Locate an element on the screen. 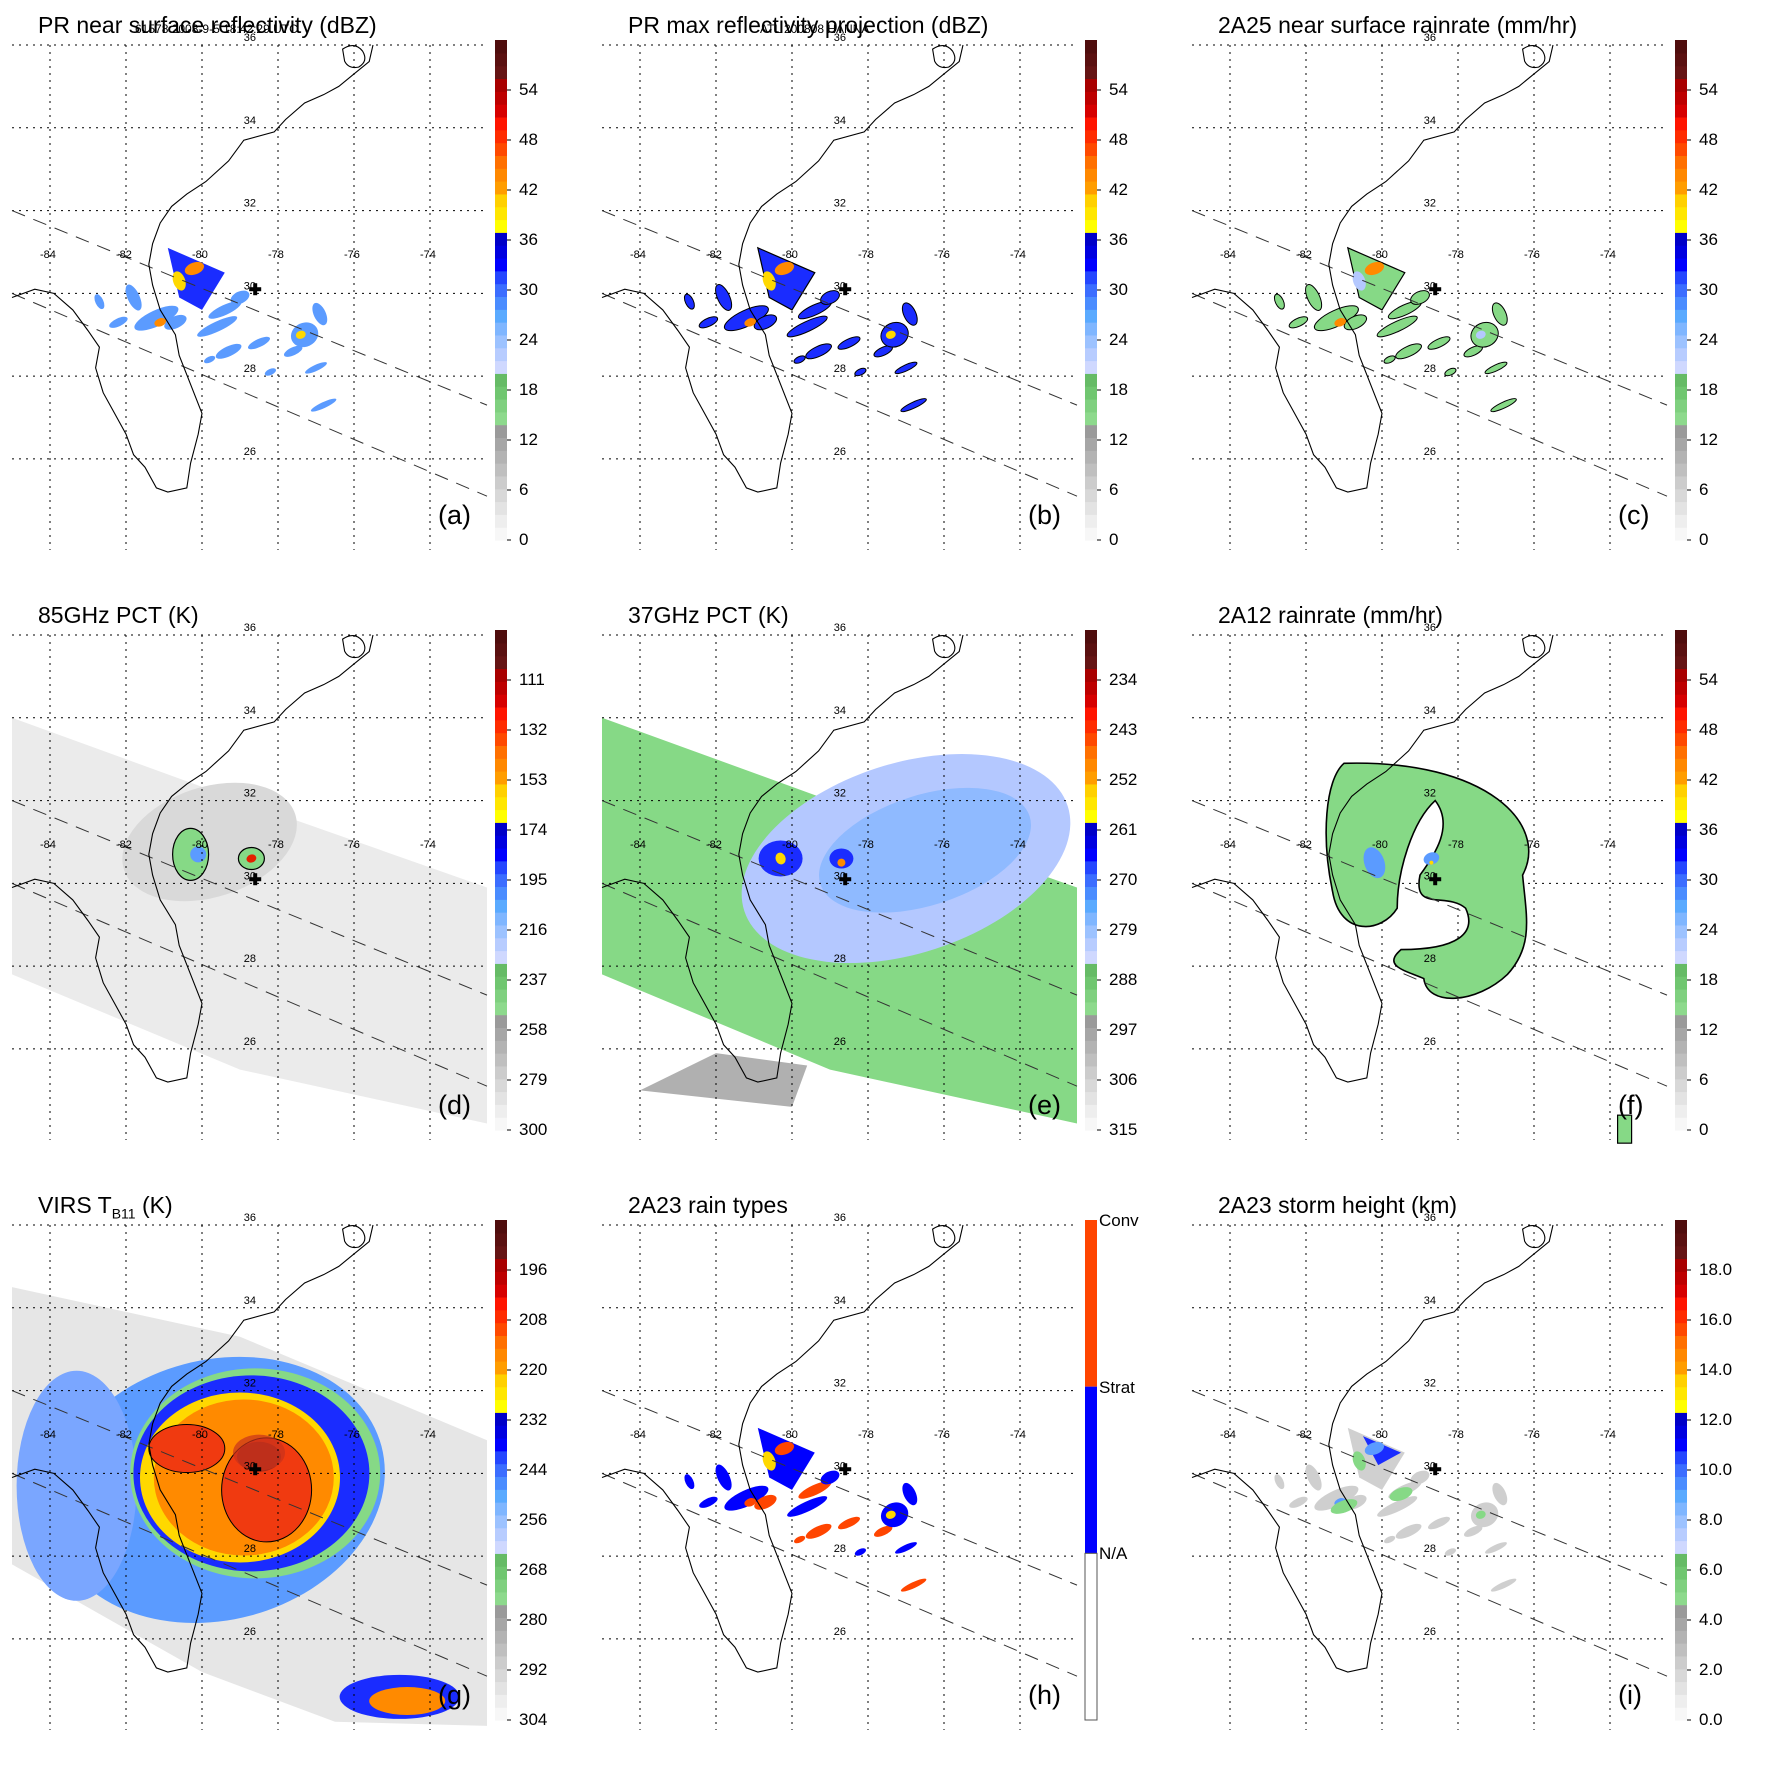 The width and height of the screenshot is (1771, 1771). colorbar-tick-label: 8.0 is located at coordinates (1711, 1519).